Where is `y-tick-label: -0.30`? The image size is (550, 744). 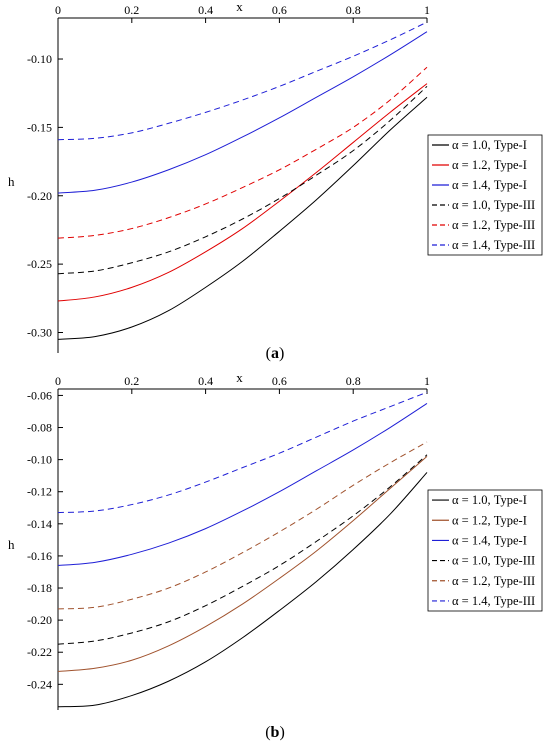
y-tick-label: -0.30 is located at coordinates (39, 332).